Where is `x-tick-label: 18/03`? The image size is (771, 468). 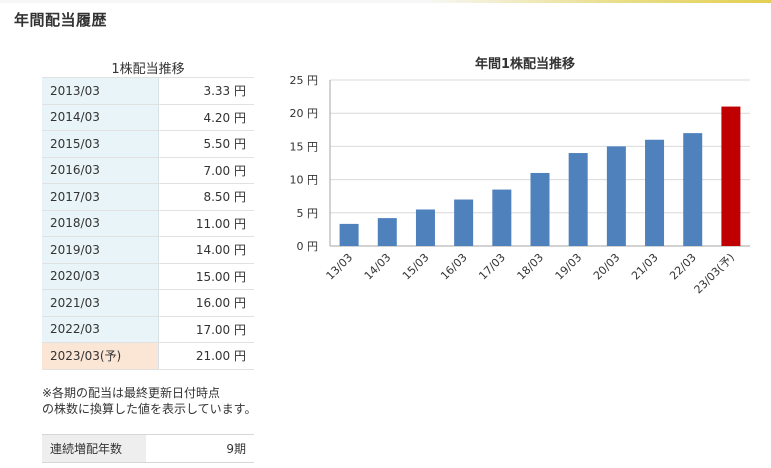
x-tick-label: 18/03 is located at coordinates (531, 267).